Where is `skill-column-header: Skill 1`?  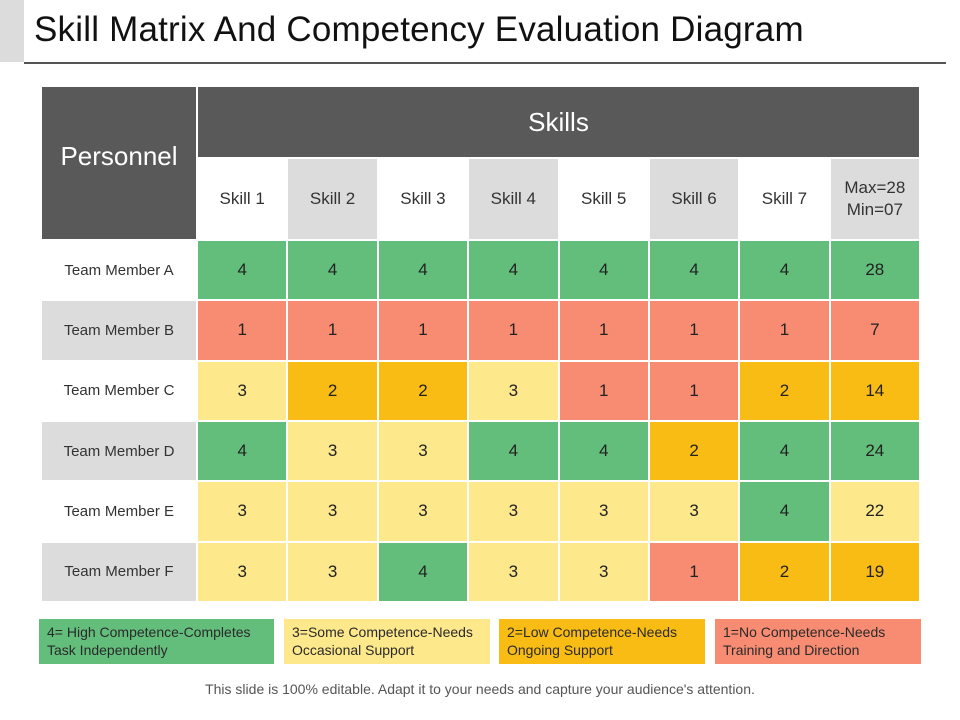
skill-column-header: Skill 1 is located at coordinates (242, 199).